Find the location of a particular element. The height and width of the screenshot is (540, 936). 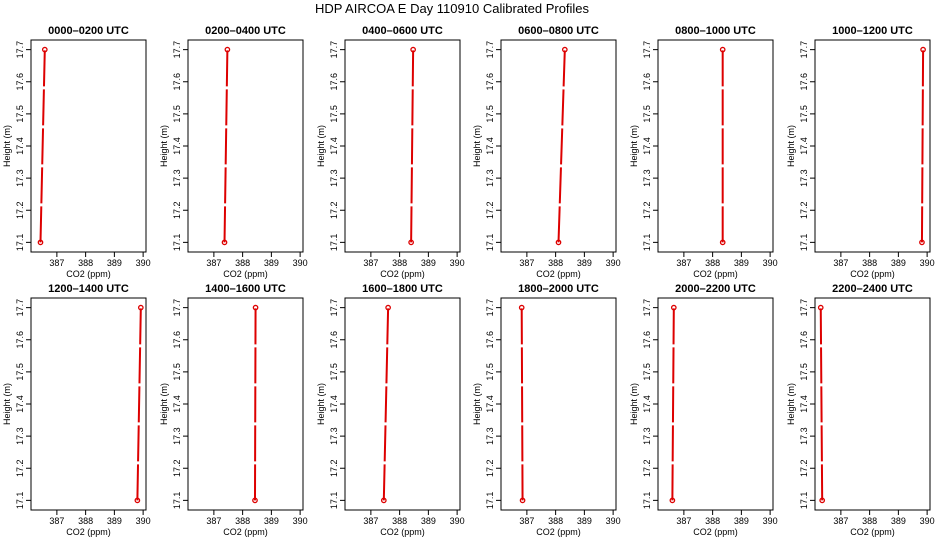

panel-title: 2000–2200 UTC is located at coordinates (715, 289).